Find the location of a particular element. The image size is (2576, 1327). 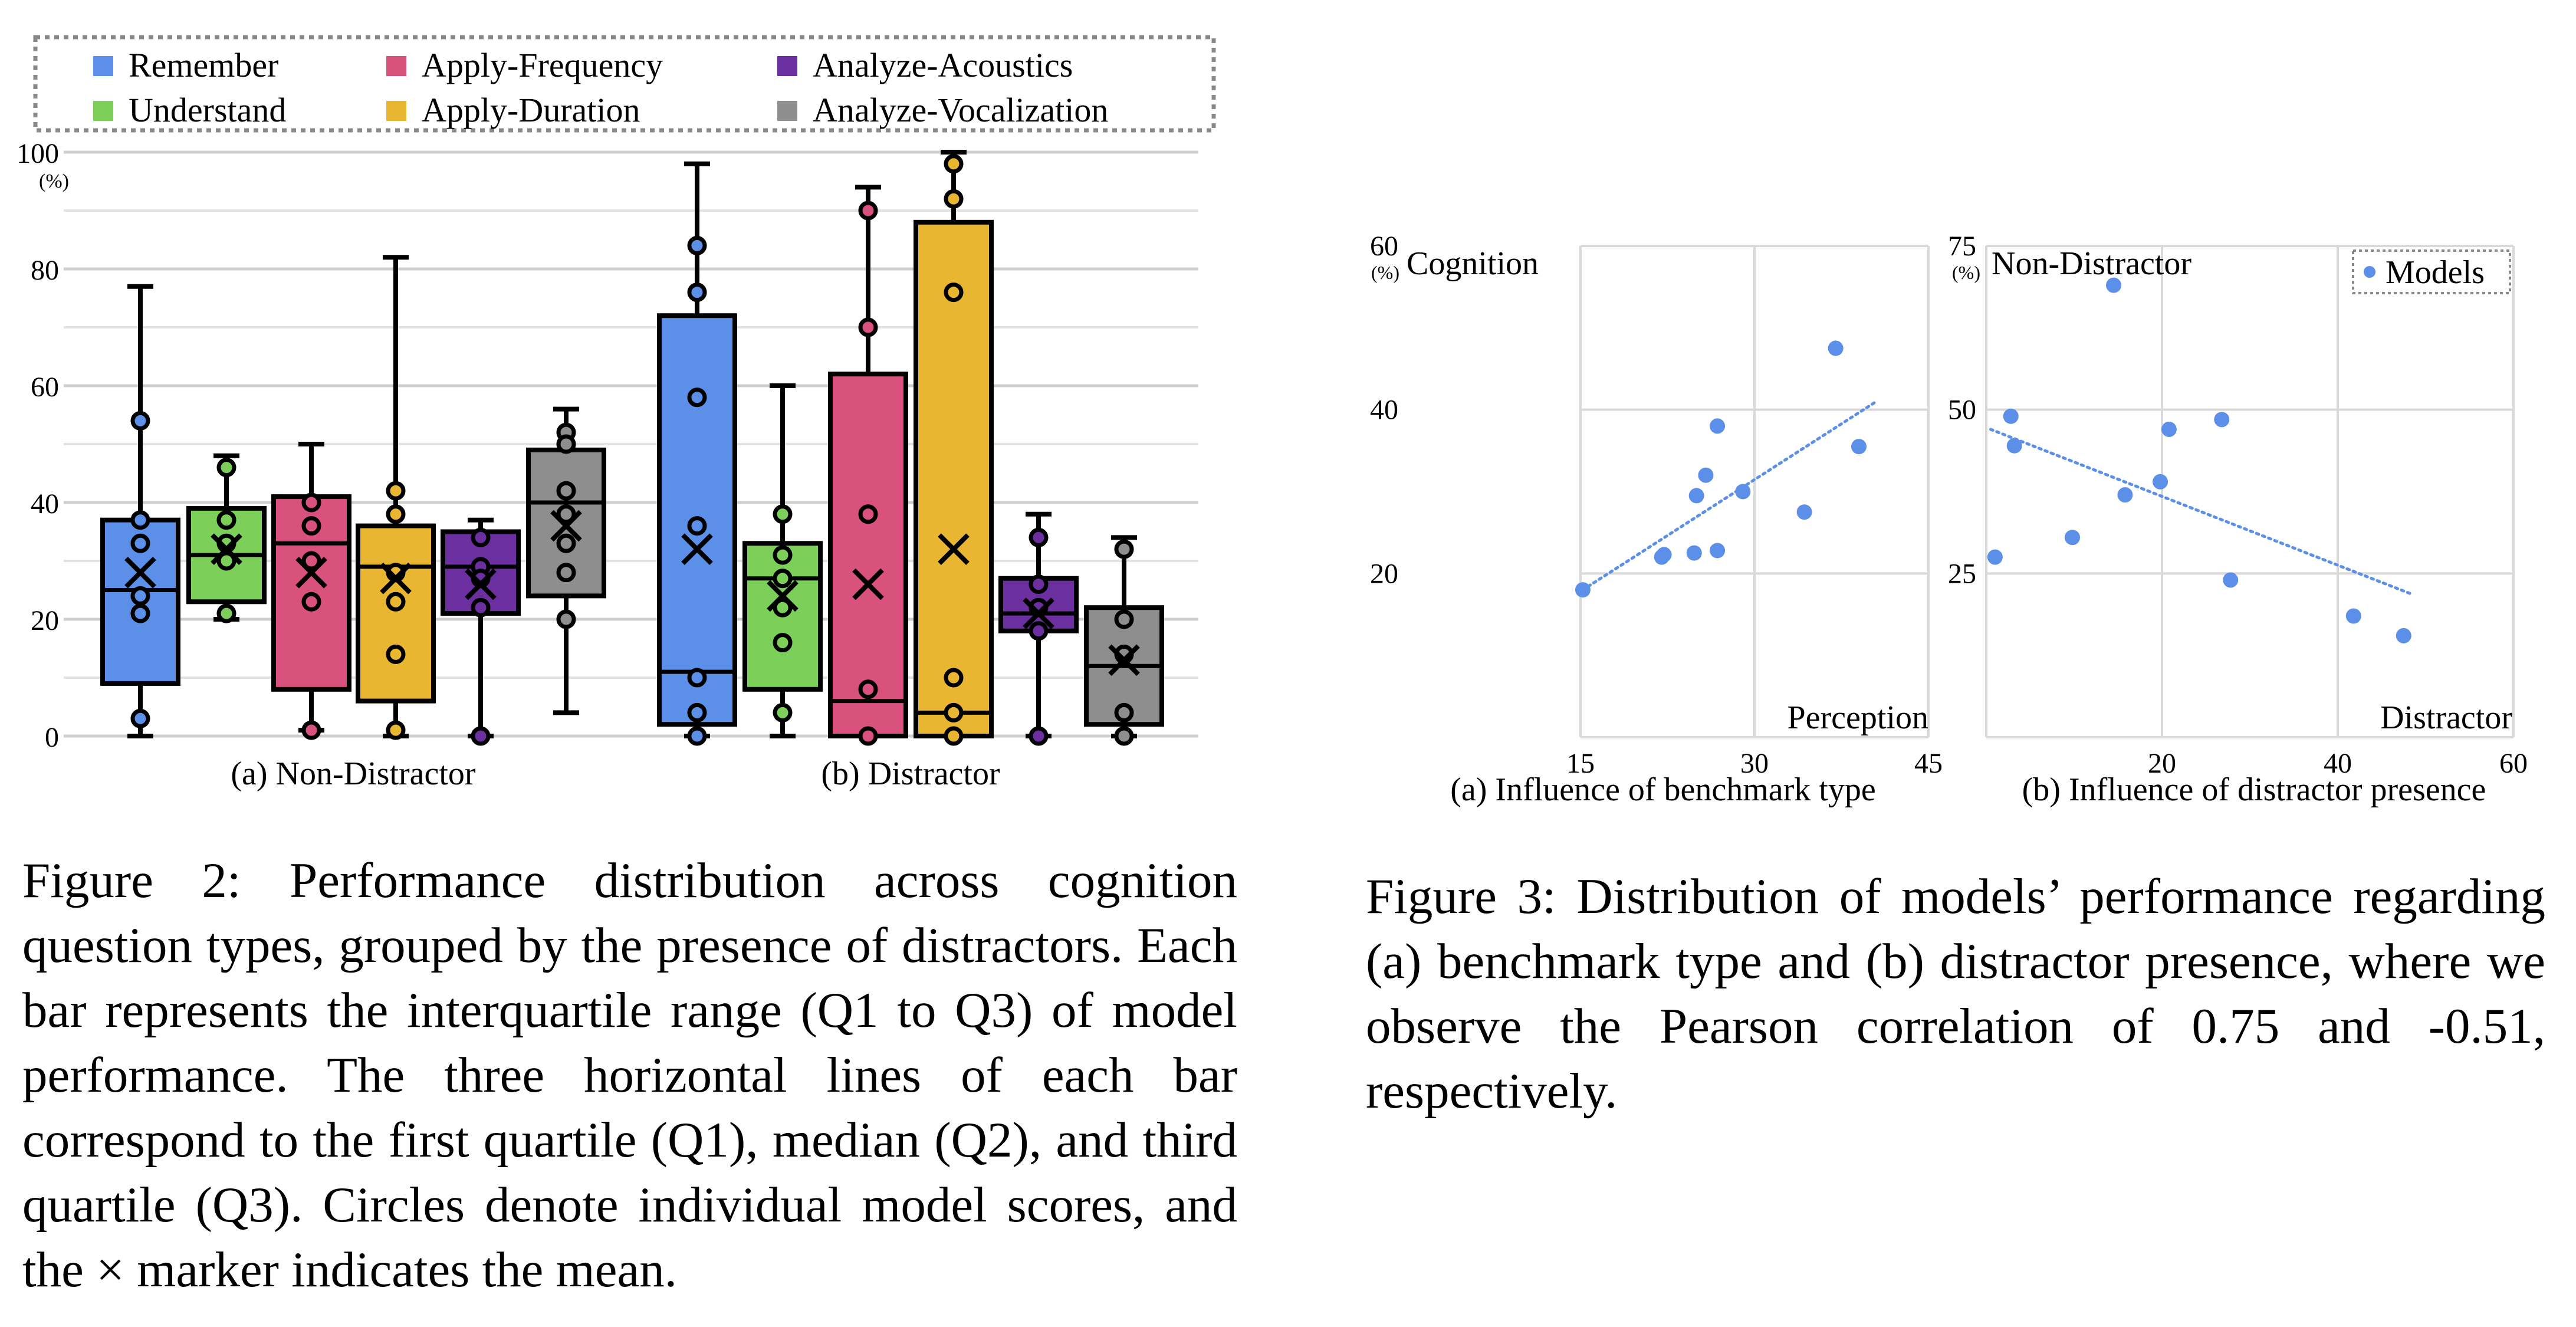

trend-line is located at coordinates (2201, 512).